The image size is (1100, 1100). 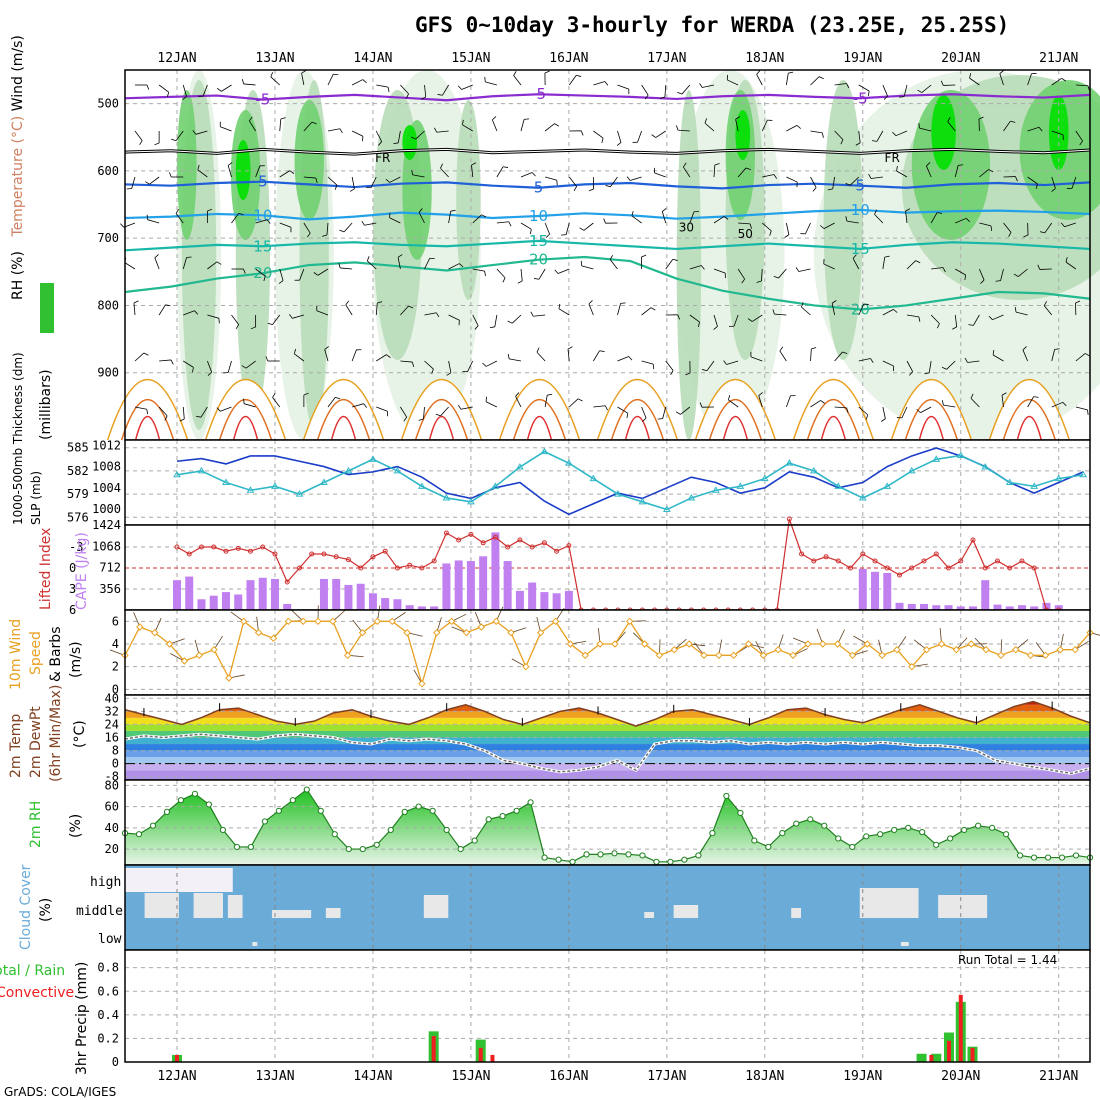 What do you see at coordinates (599, 822) in the screenshot?
I see `rh2m-panel: 20 40 60 80` at bounding box center [599, 822].